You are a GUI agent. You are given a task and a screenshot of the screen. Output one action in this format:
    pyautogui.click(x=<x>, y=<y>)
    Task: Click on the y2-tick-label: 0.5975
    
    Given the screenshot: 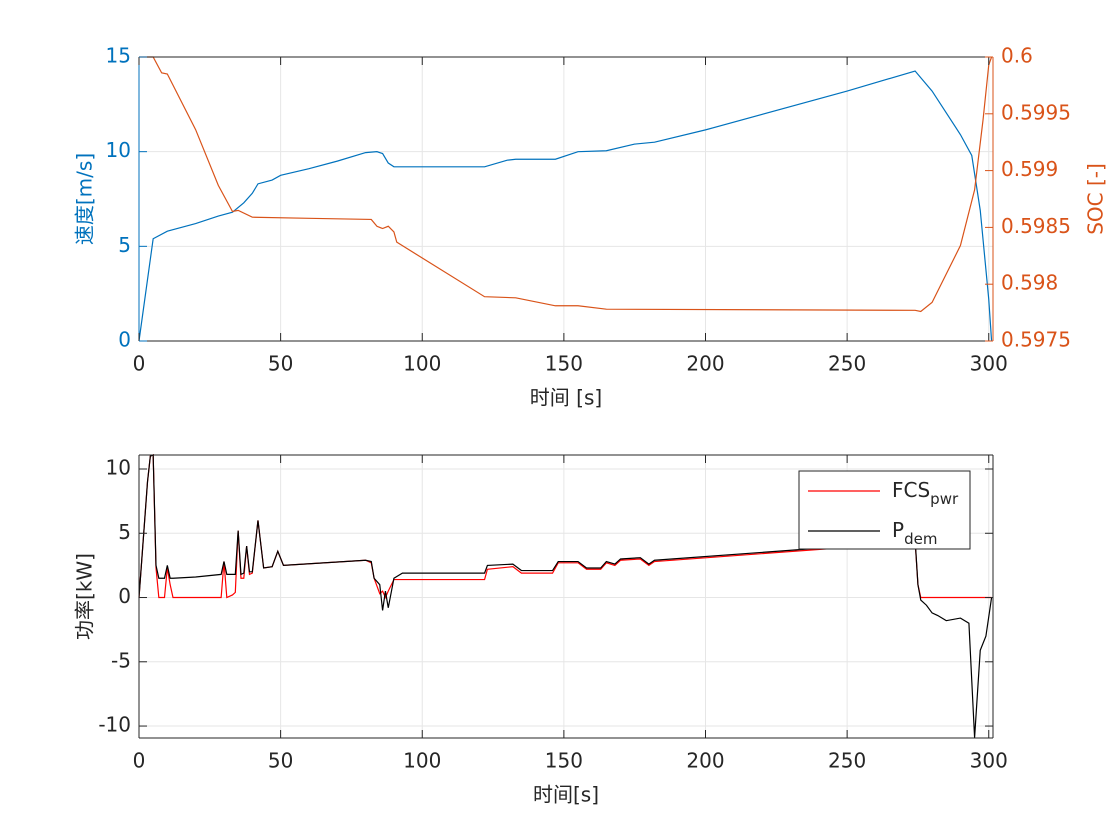 What is the action you would take?
    pyautogui.click(x=1036, y=340)
    